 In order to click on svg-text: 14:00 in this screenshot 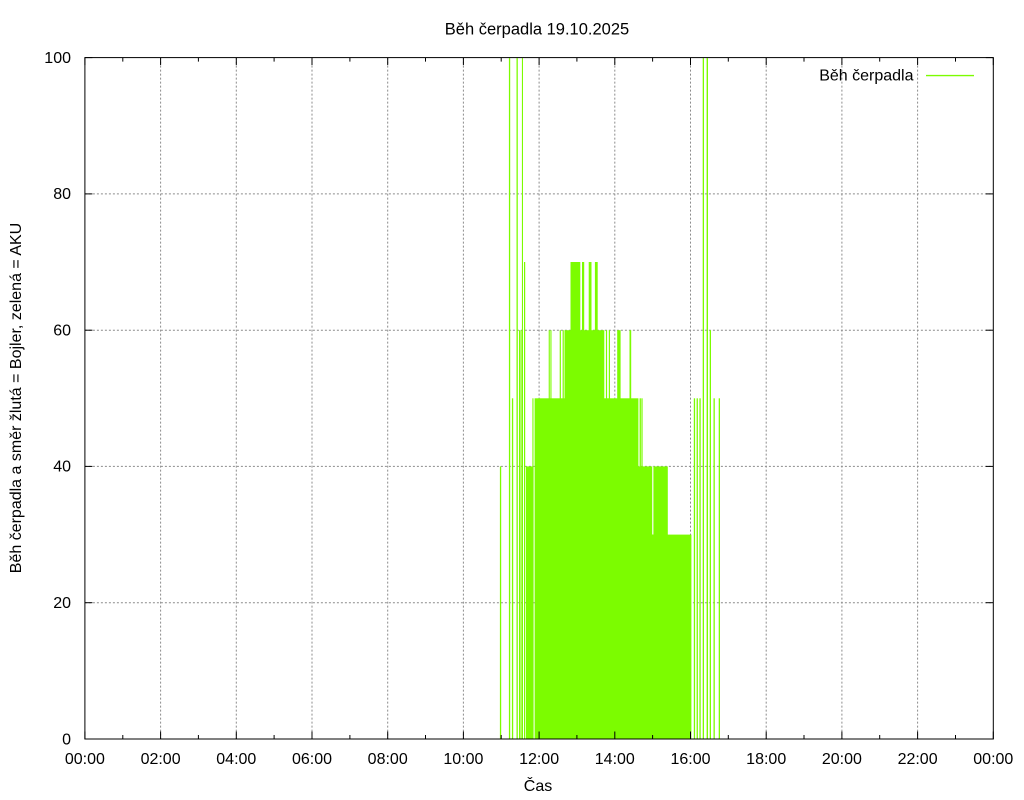, I will do `click(615, 759)`.